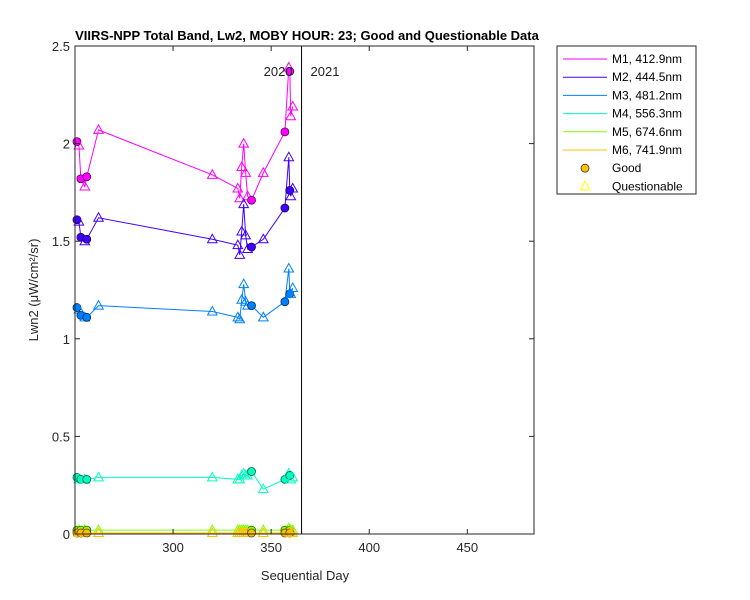 Image resolution: width=750 pixels, height=600 pixels. What do you see at coordinates (585, 168) in the screenshot?
I see `legend-good-marker` at bounding box center [585, 168].